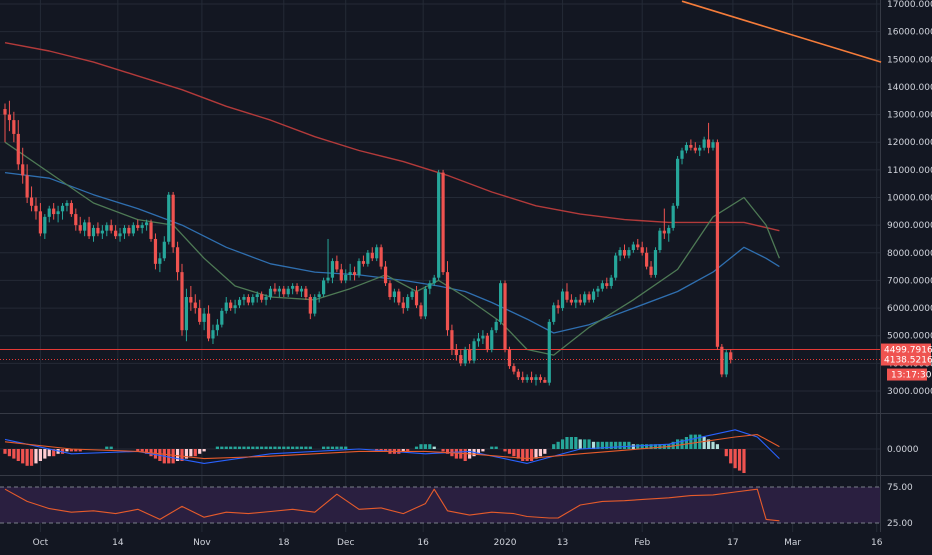 The width and height of the screenshot is (932, 555). Describe the element at coordinates (909, 60) in the screenshot. I see `price-axis-tick-label: 15000.0000` at that location.